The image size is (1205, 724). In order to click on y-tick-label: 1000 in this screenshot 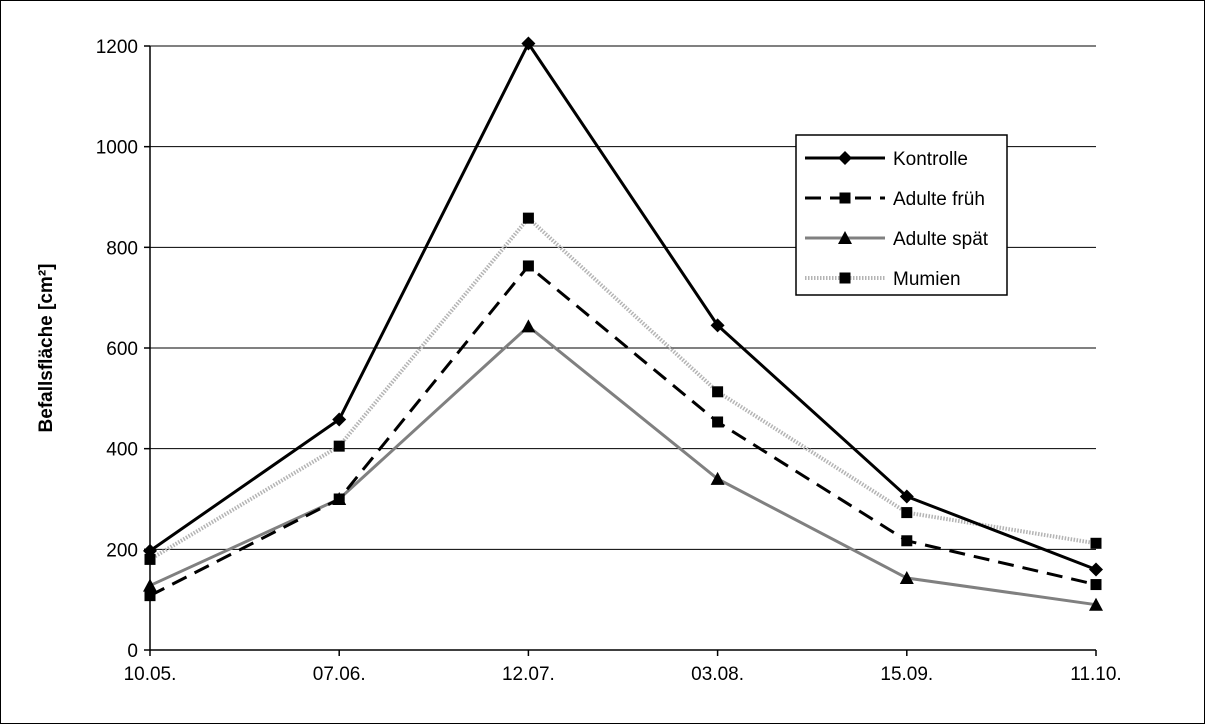, I will do `click(117, 148)`.